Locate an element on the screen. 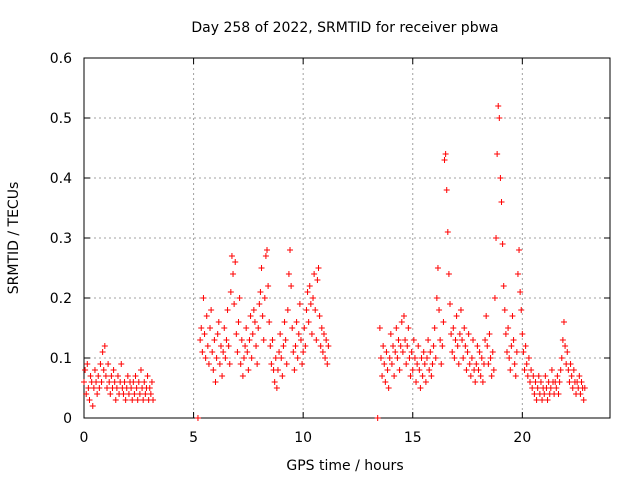 This screenshot has width=640, height=480. y-tick-label: 0.5 is located at coordinates (61, 119).